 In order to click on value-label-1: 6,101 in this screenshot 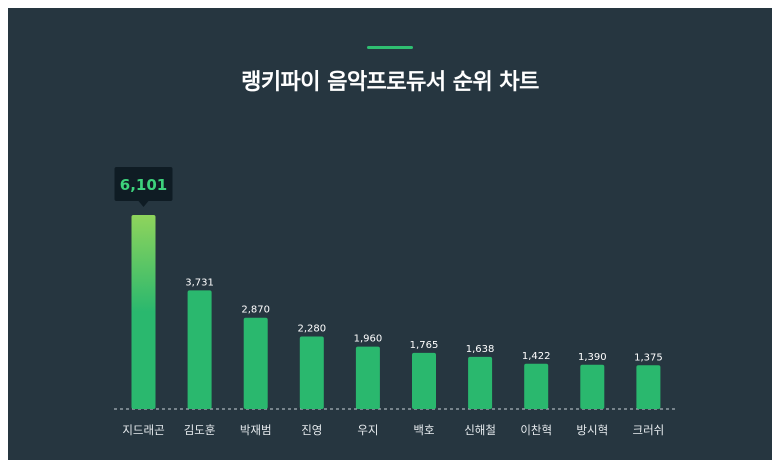, I will do `click(143, 185)`.